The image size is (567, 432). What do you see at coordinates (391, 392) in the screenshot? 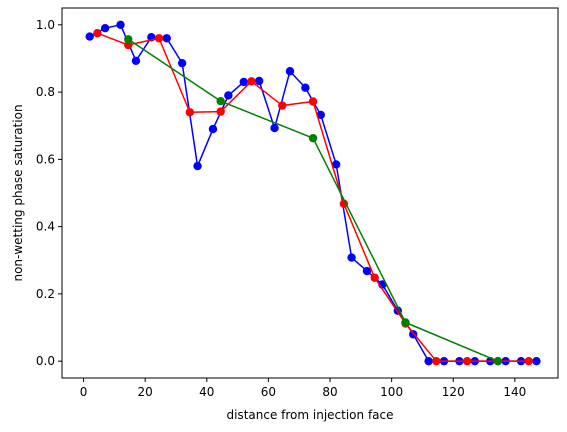
I see `x-tick-label: 100` at bounding box center [391, 392].